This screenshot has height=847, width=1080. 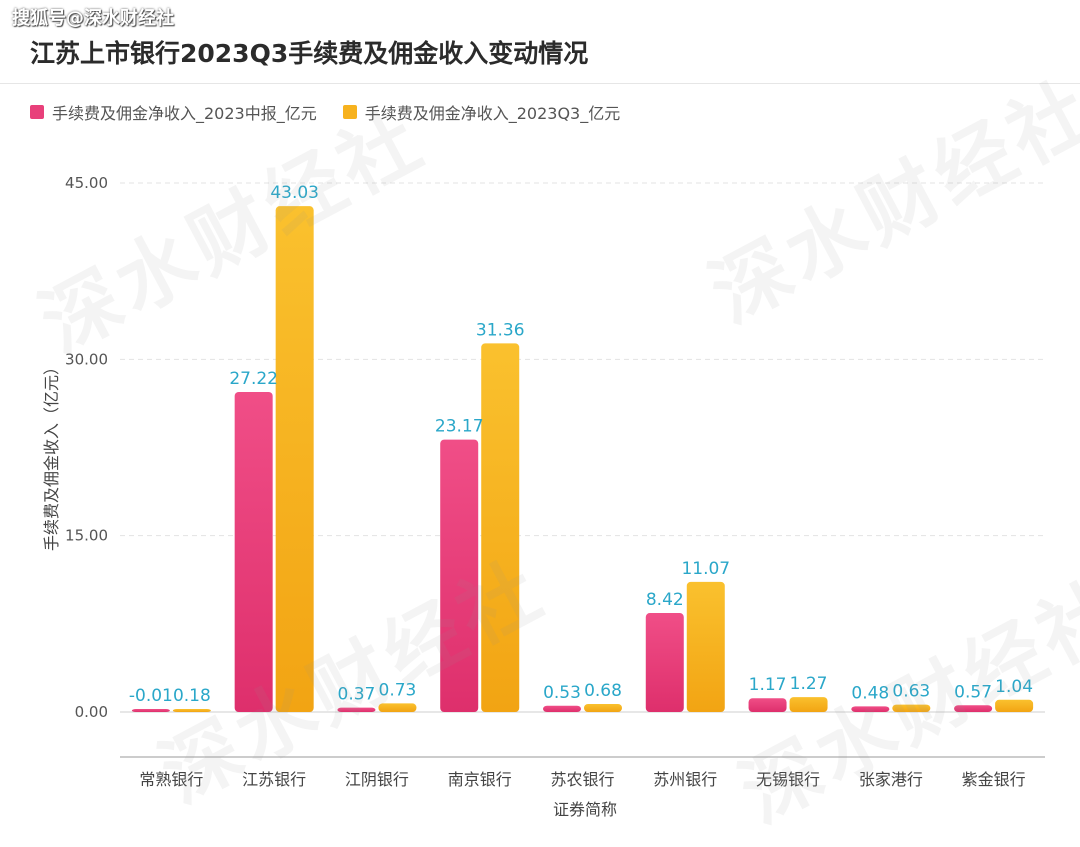 I want to click on data-label-series-2: 11.07, so click(x=705, y=569).